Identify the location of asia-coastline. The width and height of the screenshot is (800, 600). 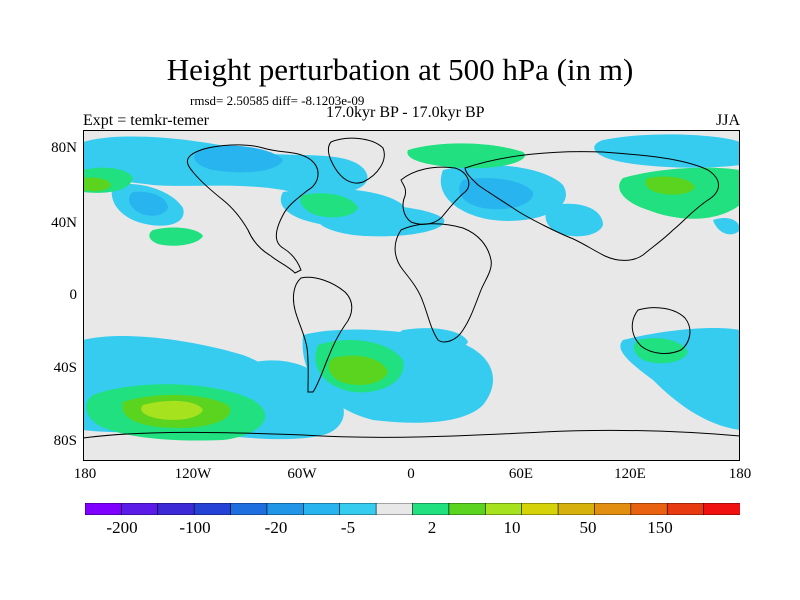
(591, 206).